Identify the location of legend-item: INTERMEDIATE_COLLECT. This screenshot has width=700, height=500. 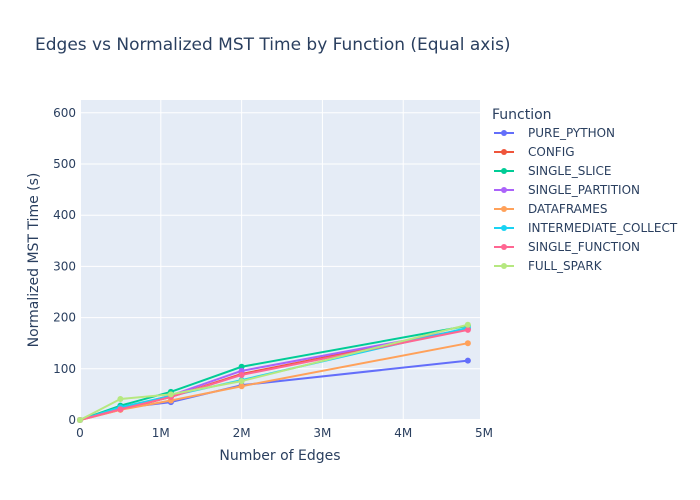
(586, 228).